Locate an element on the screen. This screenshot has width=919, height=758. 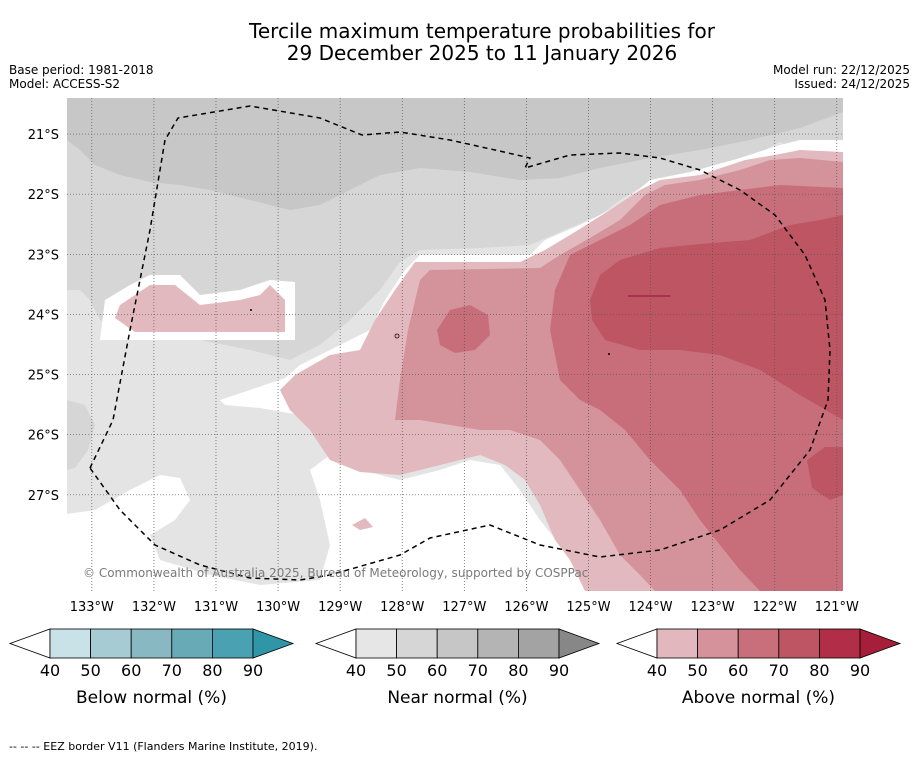
lat-tick-label: 24°S is located at coordinates (43, 315).